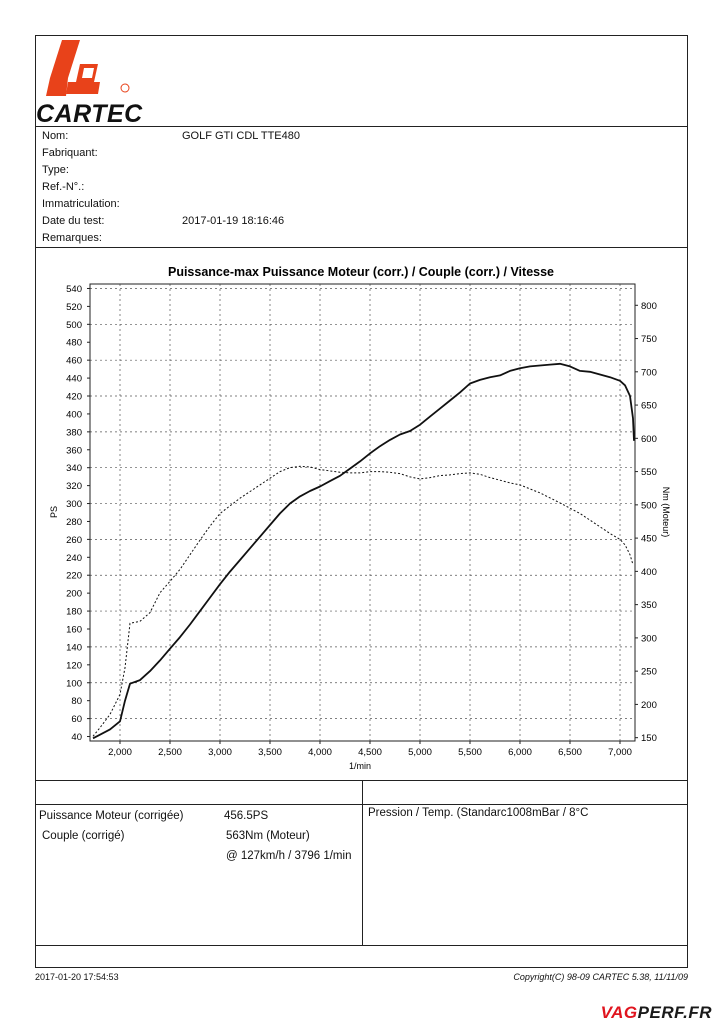 Image resolution: width=724 pixels, height=1024 pixels. Describe the element at coordinates (74, 450) in the screenshot. I see `y-tick-label: 360` at that location.